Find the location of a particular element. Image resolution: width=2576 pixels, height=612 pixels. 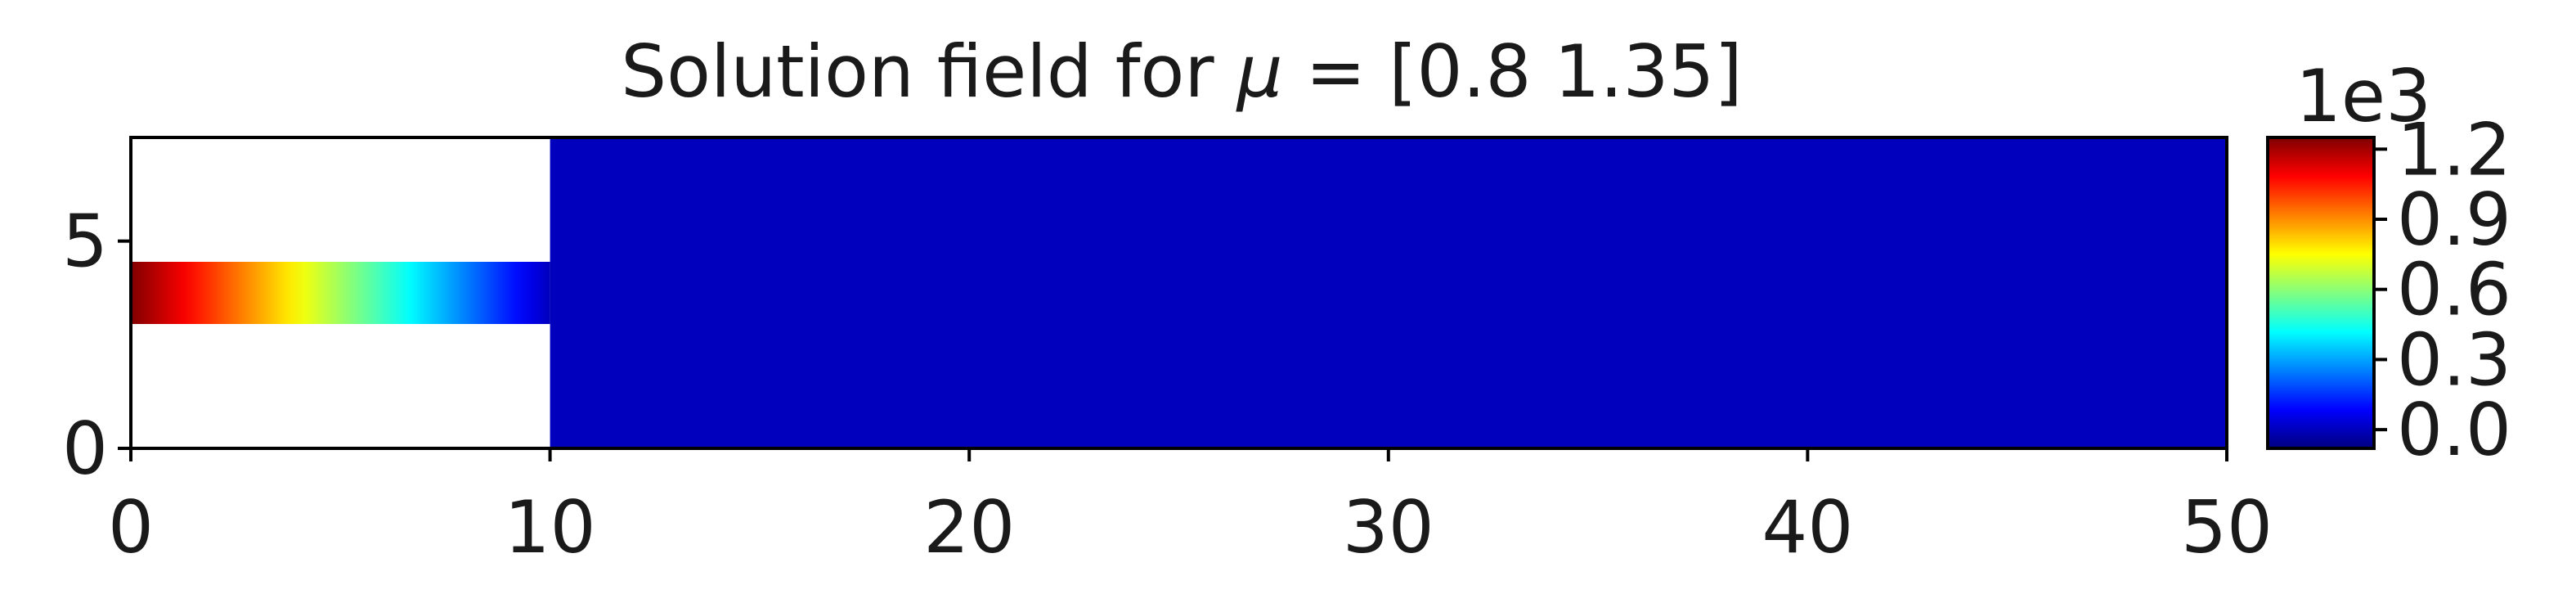

x-tick-label: 40 is located at coordinates (1807, 527).